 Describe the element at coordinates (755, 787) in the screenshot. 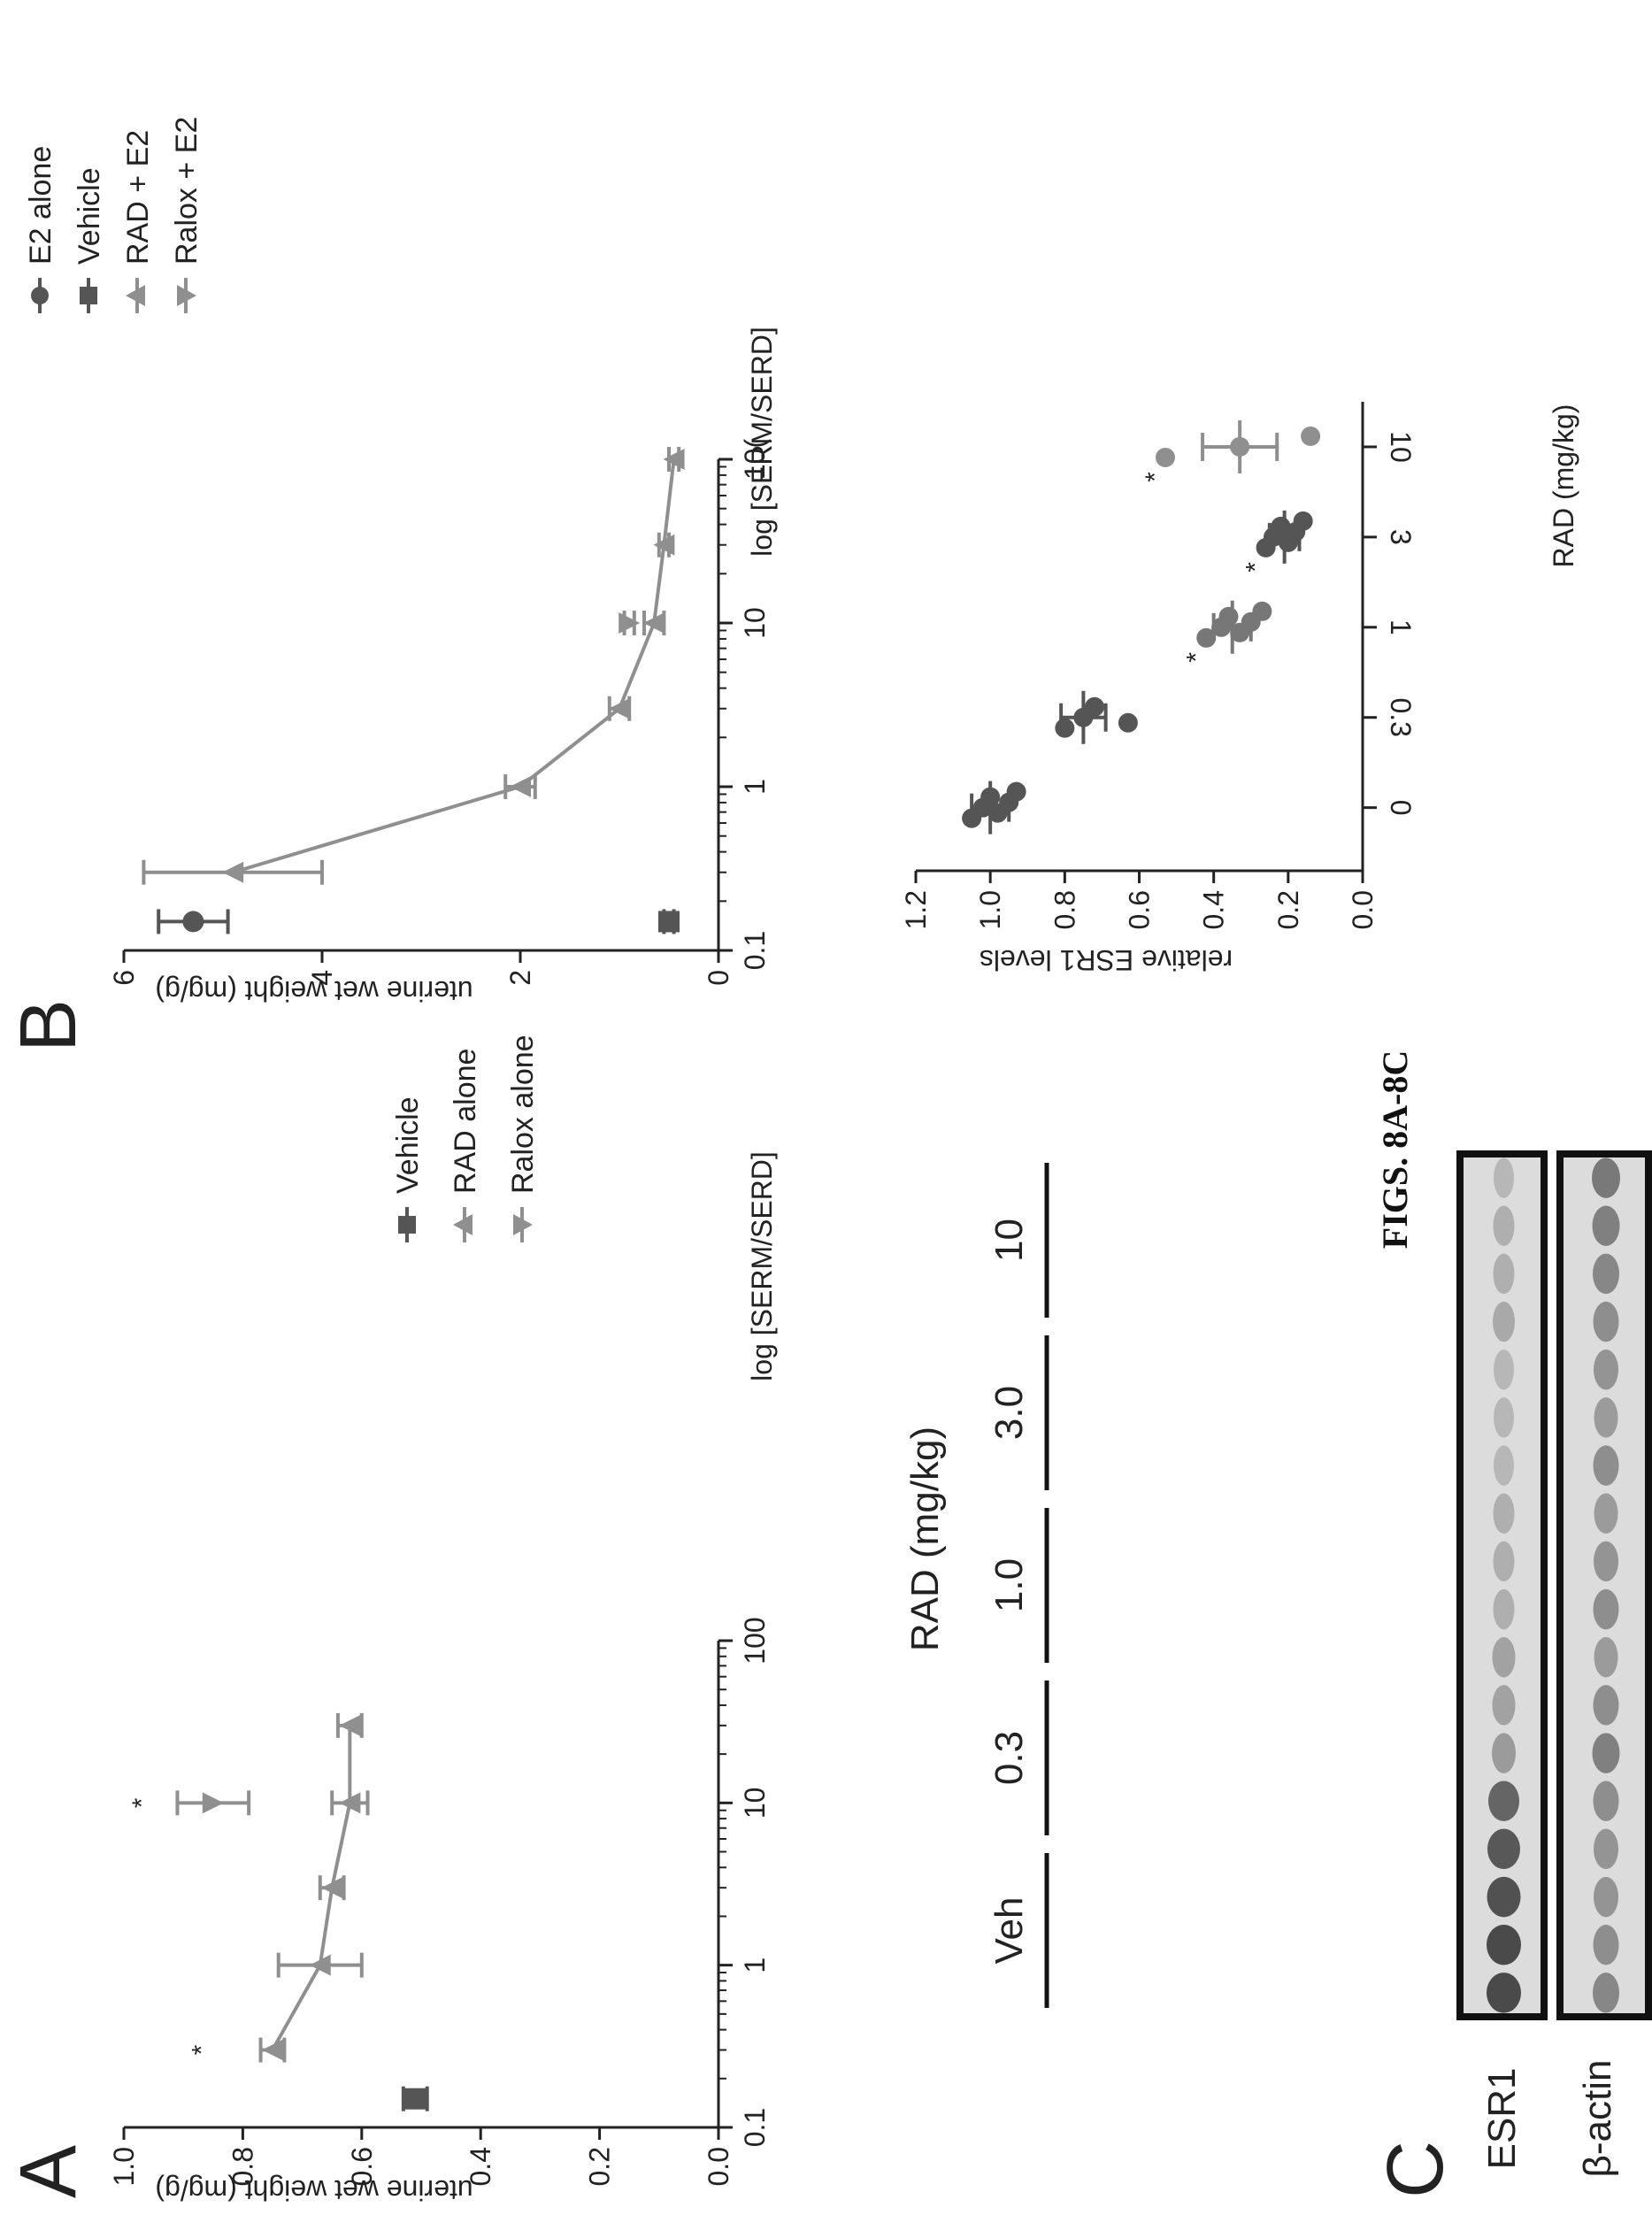

I see `panel-b-x-tick-label: 1` at that location.